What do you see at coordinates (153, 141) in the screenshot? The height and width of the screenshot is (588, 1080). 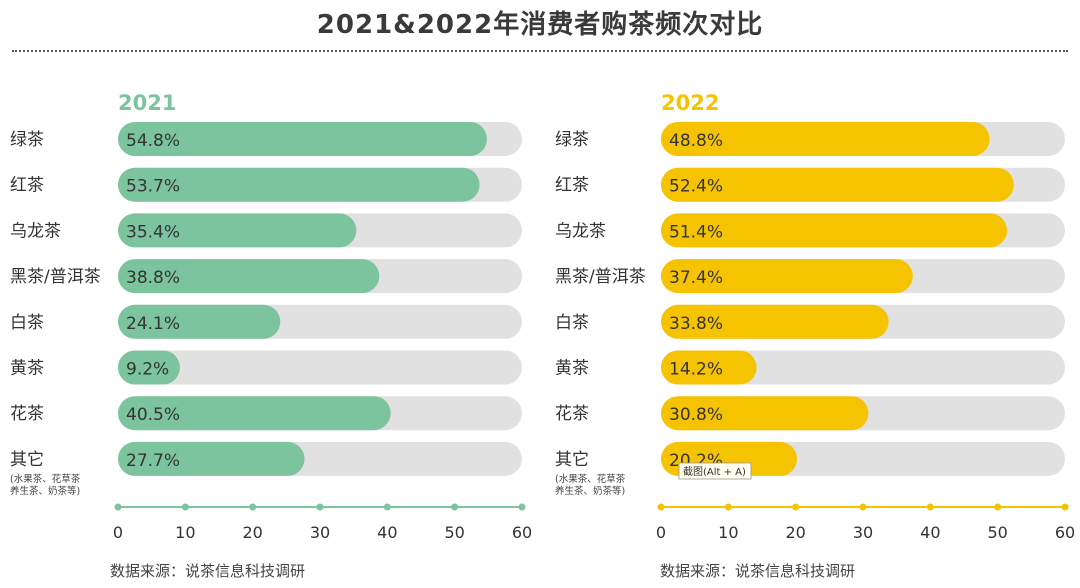 I see `data-label: 54.8%` at bounding box center [153, 141].